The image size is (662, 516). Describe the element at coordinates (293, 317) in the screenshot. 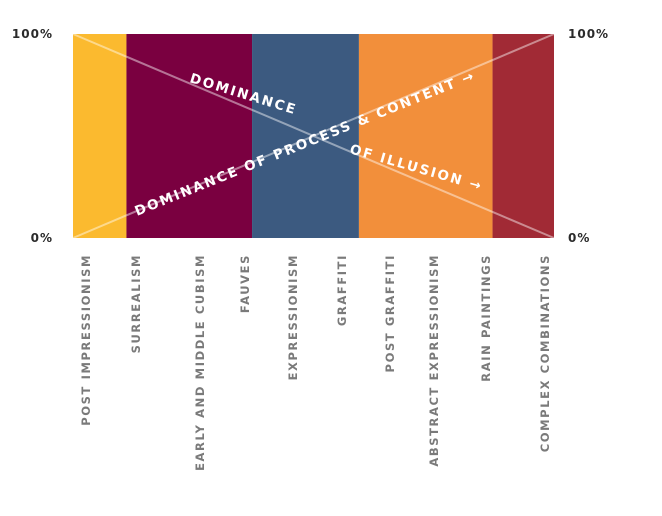

I see `x-tick-label: EXPRESSIONISM` at that location.